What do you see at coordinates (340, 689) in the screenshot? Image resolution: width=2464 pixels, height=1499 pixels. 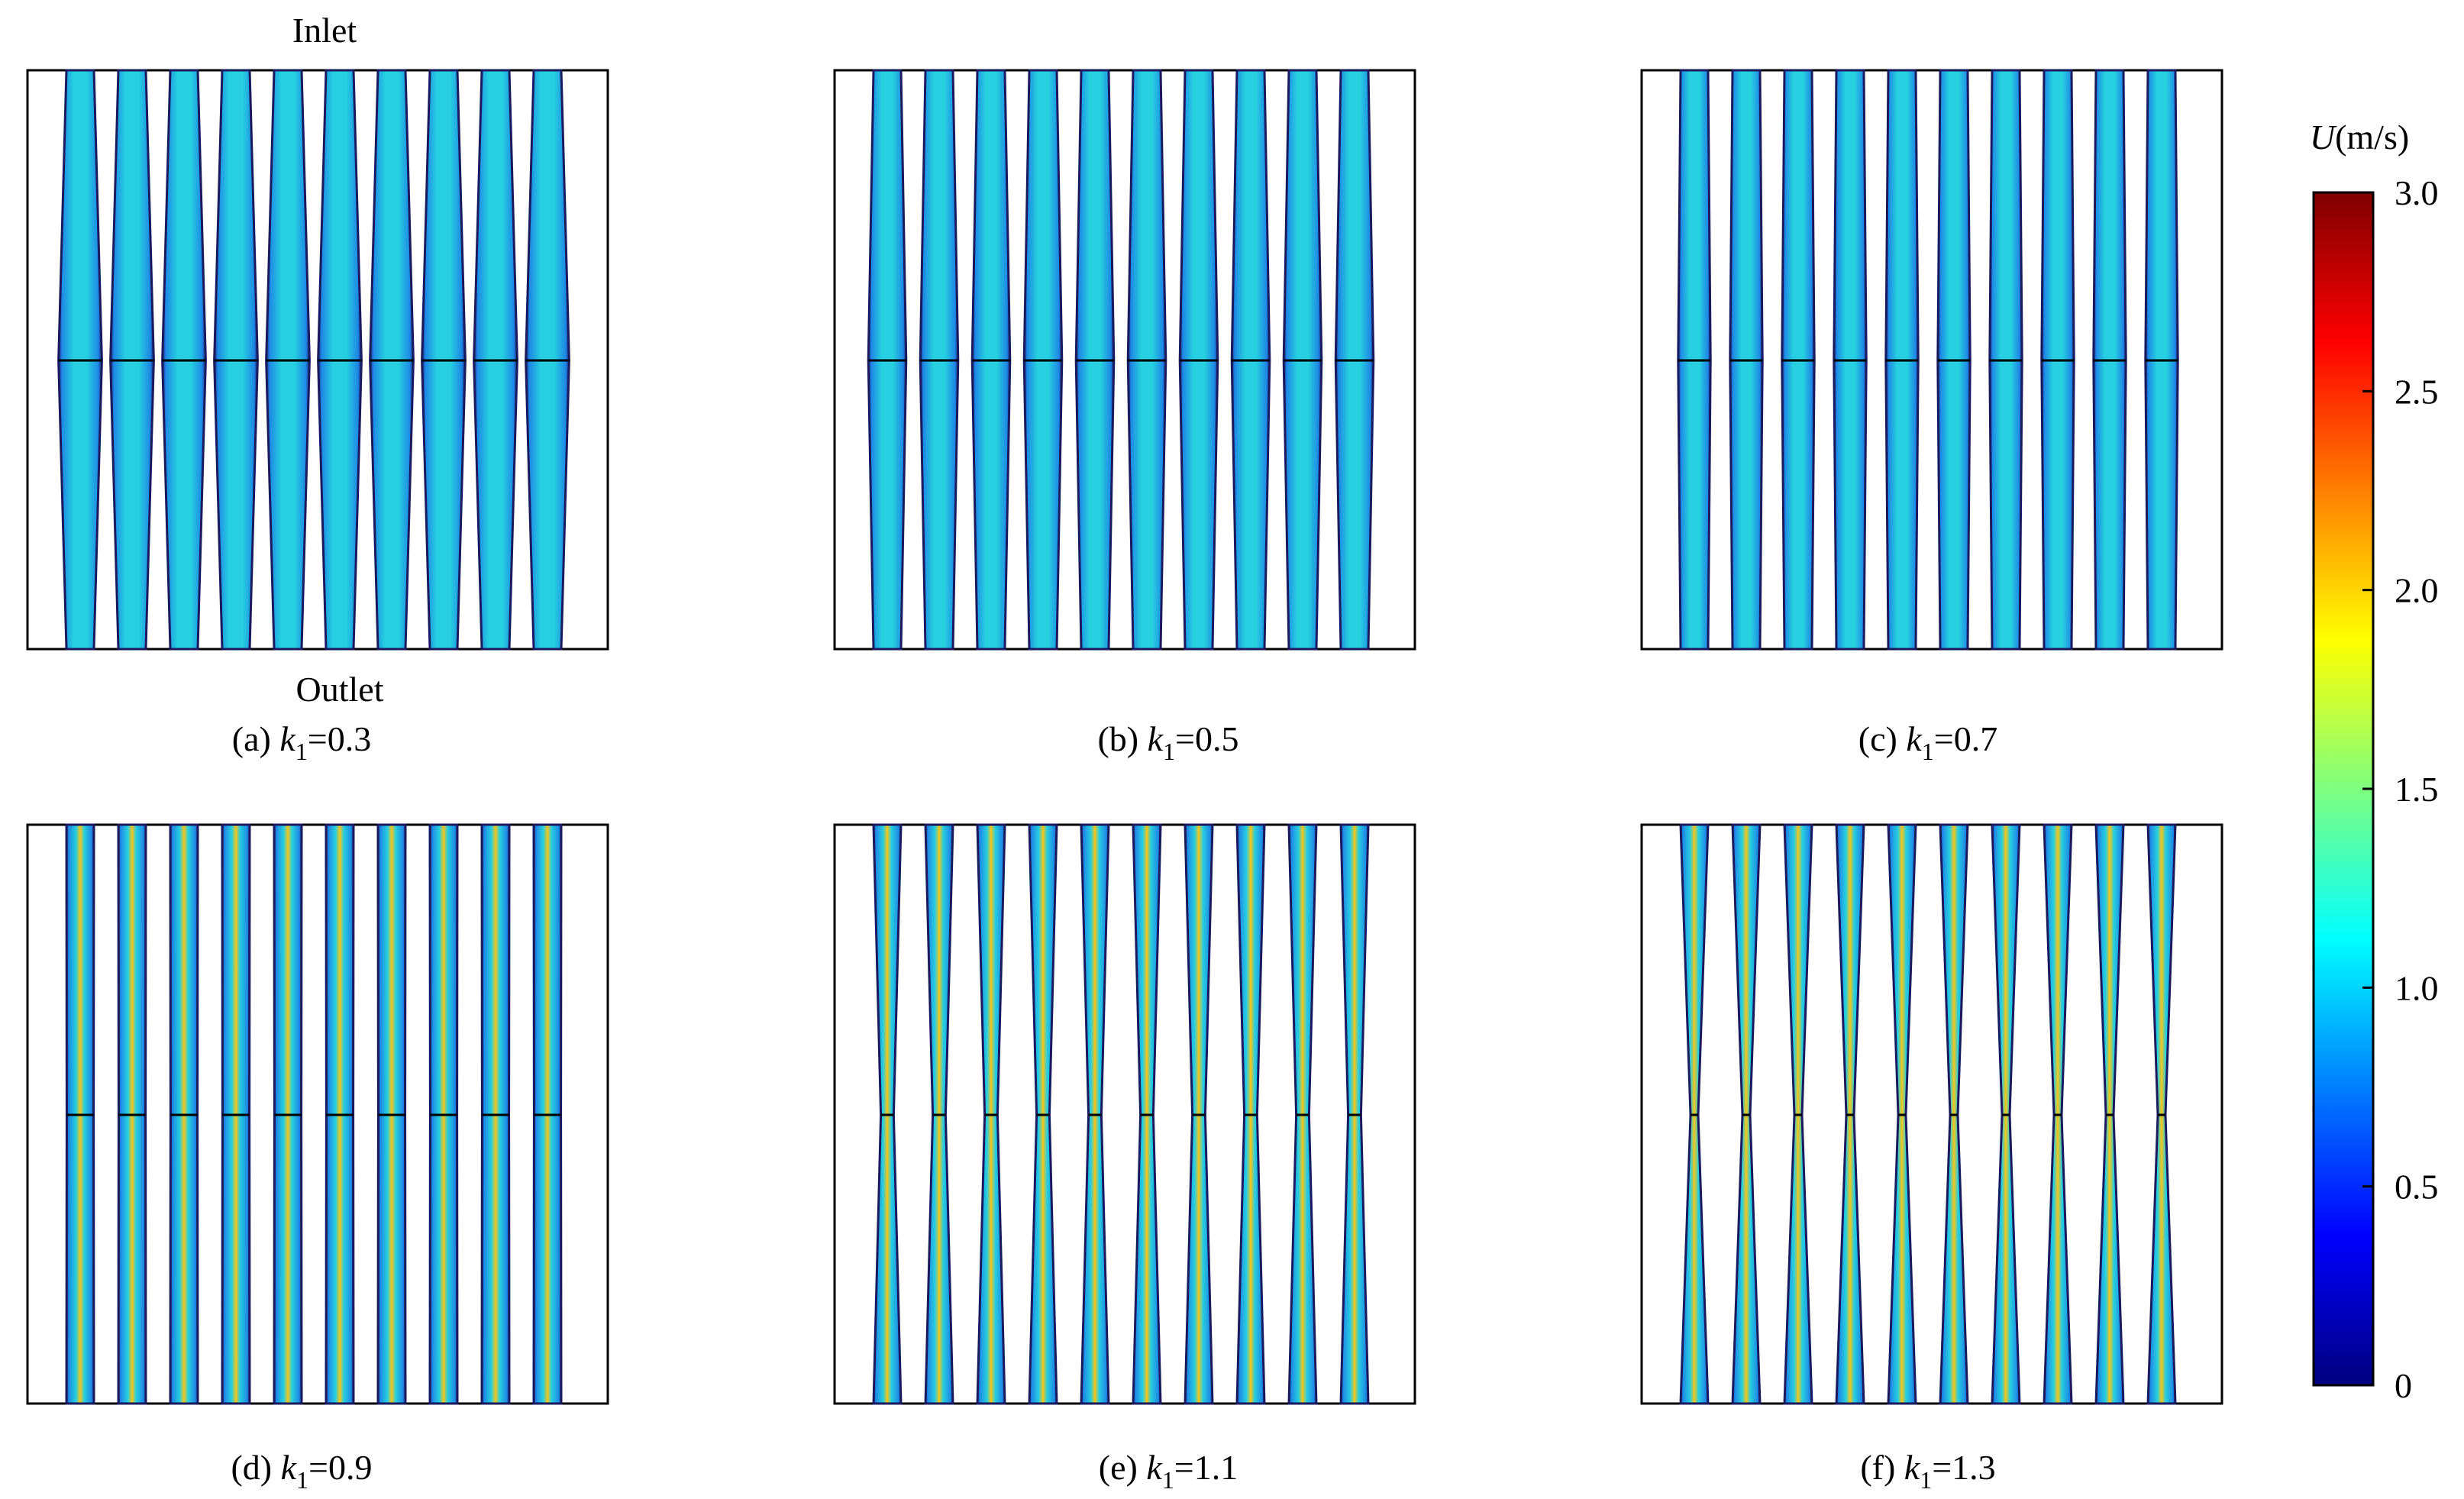 I see `outlet-label: Outlet` at bounding box center [340, 689].